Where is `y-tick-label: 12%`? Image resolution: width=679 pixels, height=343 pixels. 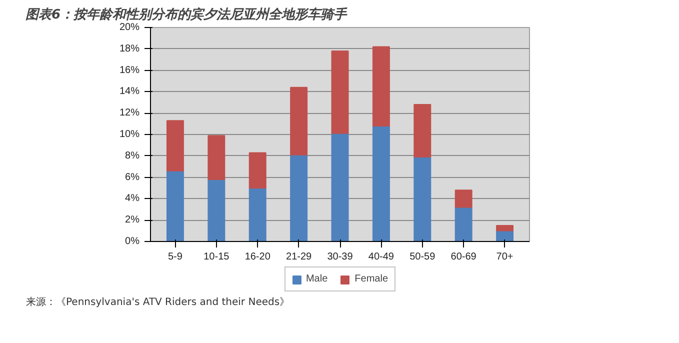 y-tick-label: 12% is located at coordinates (129, 113).